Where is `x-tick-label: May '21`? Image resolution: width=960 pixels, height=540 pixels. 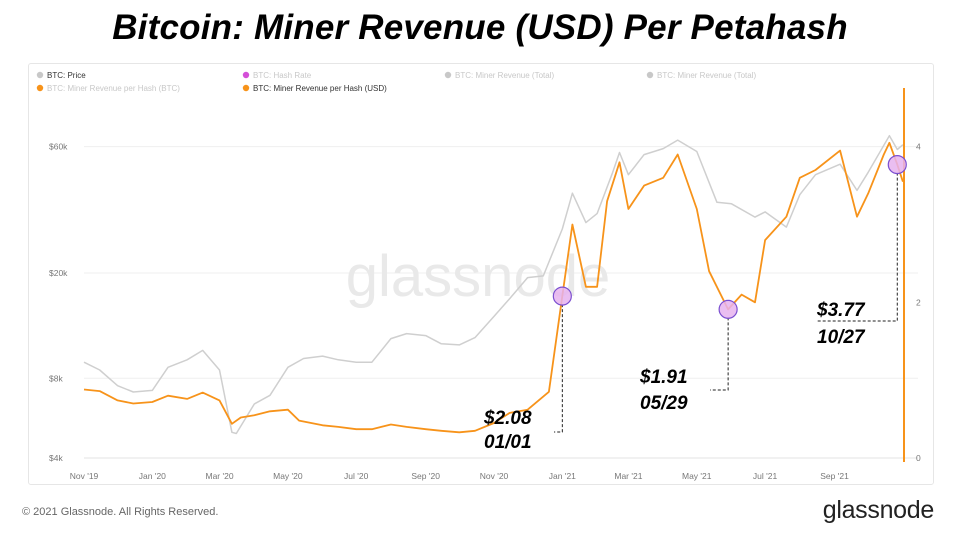 x-tick-label: May '21 is located at coordinates (697, 476).